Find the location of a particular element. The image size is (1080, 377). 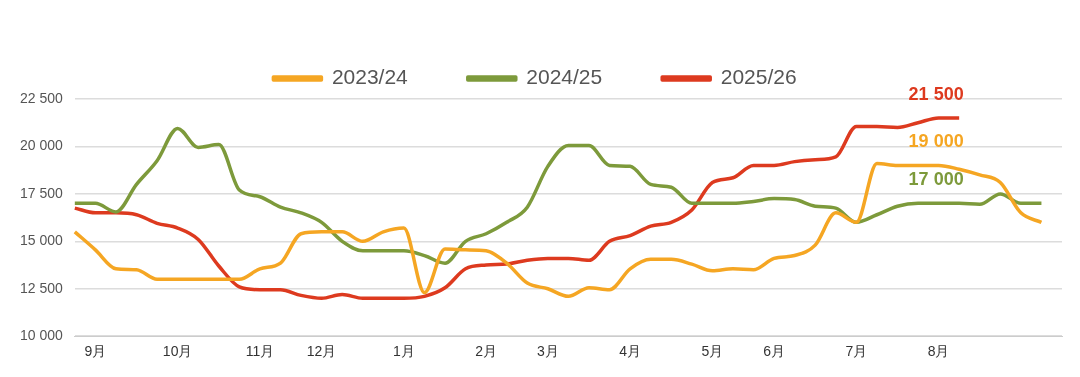

x-tick-label: 7月 is located at coordinates (856, 351).